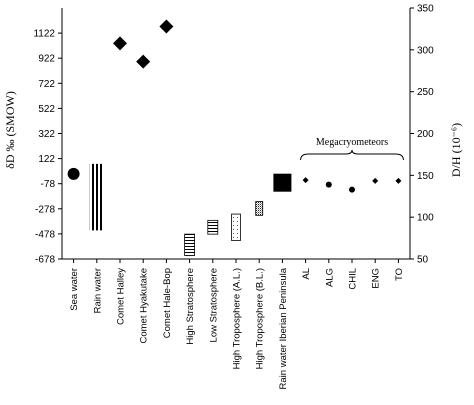 The height and width of the screenshot is (405, 474). Describe the element at coordinates (74, 289) in the screenshot. I see `x-tick-label: Sea water` at that location.